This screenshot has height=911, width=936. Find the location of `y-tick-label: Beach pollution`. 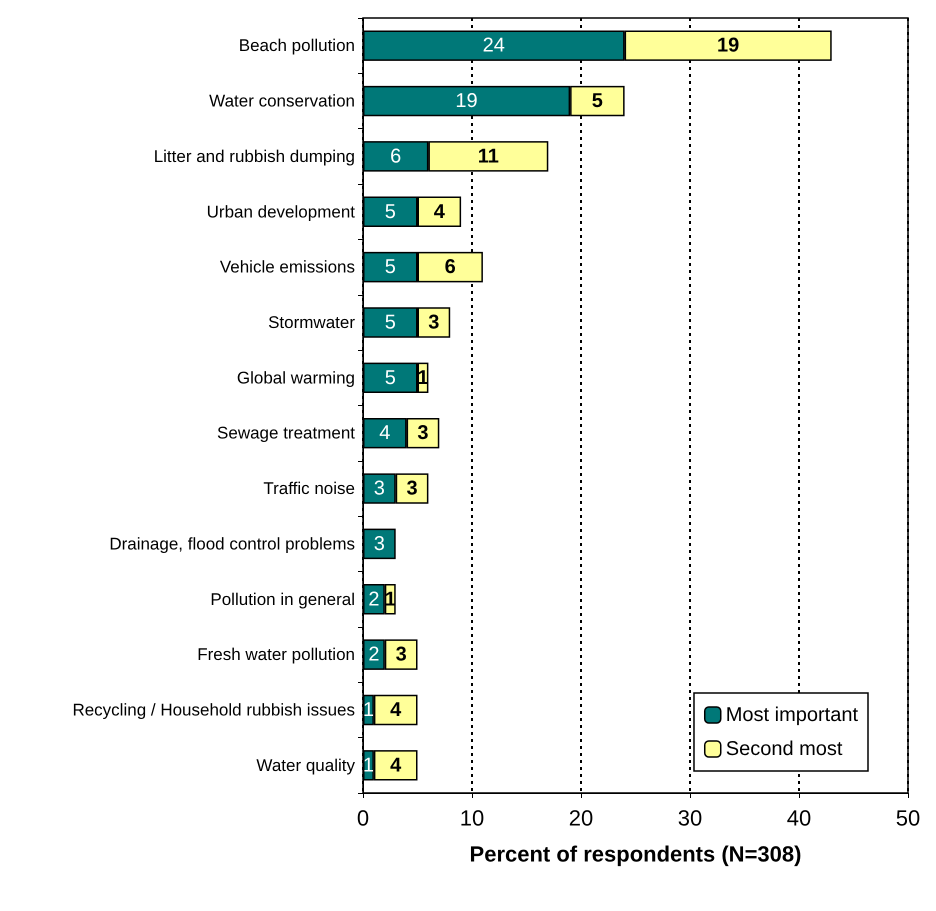

y-tick-label: Beach pollution is located at coordinates (296, 46).